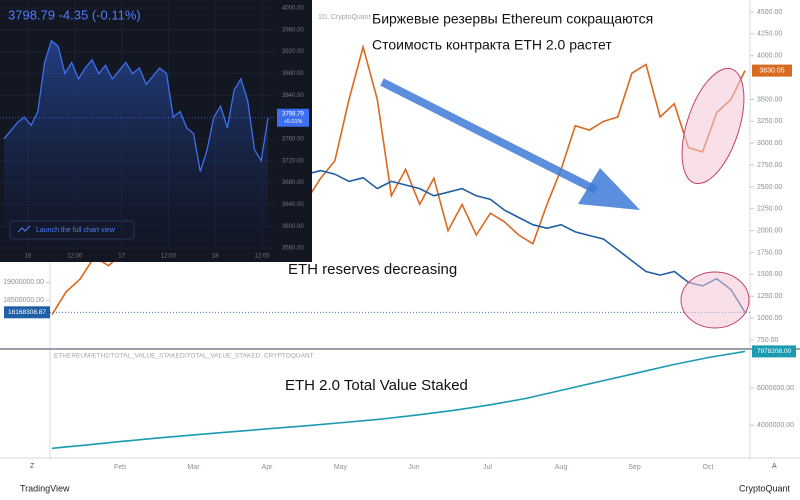  I want to click on y-tick-label: 1250.00, so click(769, 296).